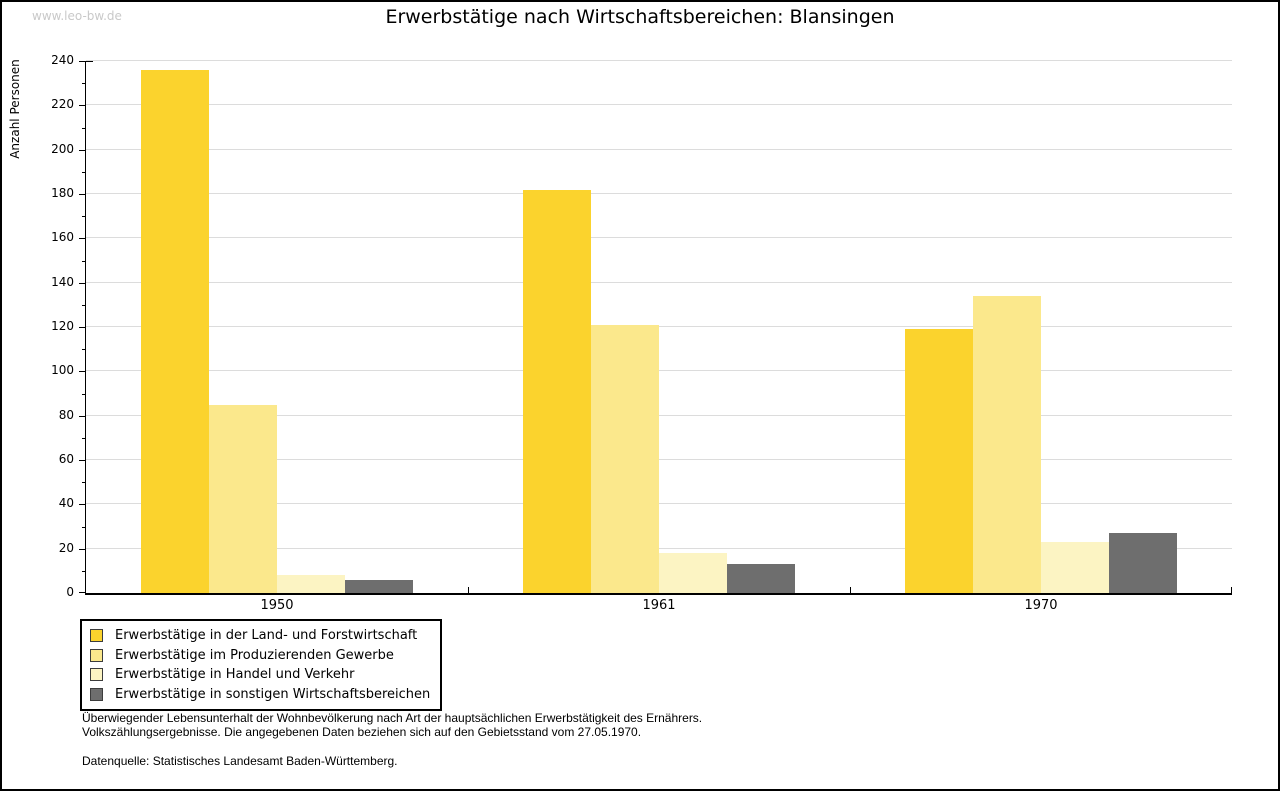 The width and height of the screenshot is (1280, 791). I want to click on y-tick-label: 100, so click(62, 370).